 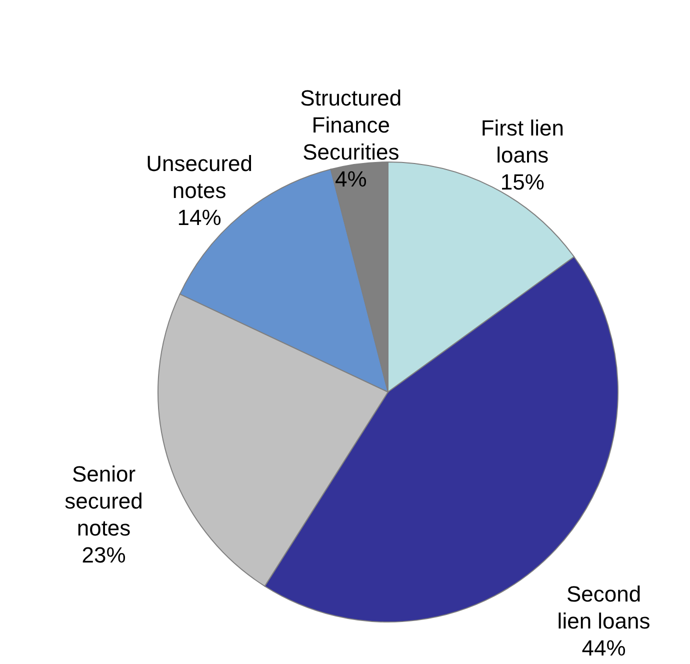 What do you see at coordinates (199, 176) in the screenshot?
I see `slice-label: Unsecured notes` at bounding box center [199, 176].